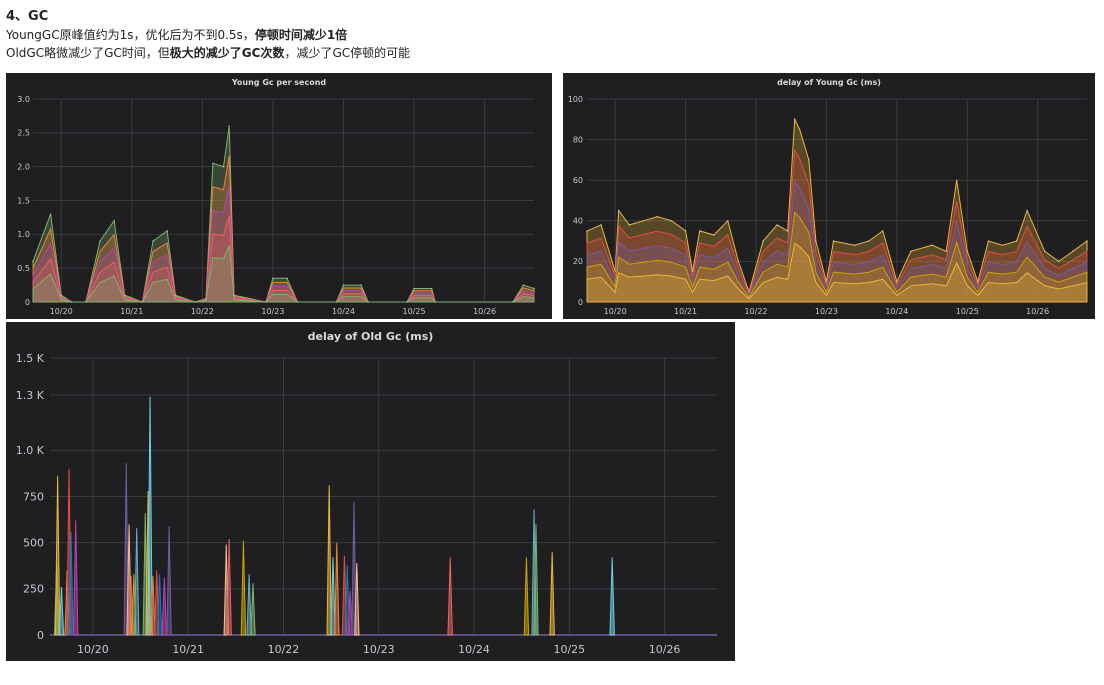  What do you see at coordinates (272, 311) in the screenshot?
I see `x-tick-label: 10/23` at bounding box center [272, 311].